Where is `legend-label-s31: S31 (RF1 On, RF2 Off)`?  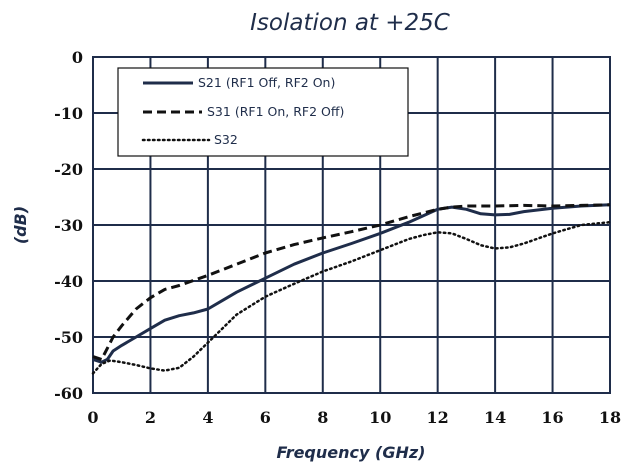
legend-label-s31: S31 (RF1 On, RF2 Off) is located at coordinates (275, 111).